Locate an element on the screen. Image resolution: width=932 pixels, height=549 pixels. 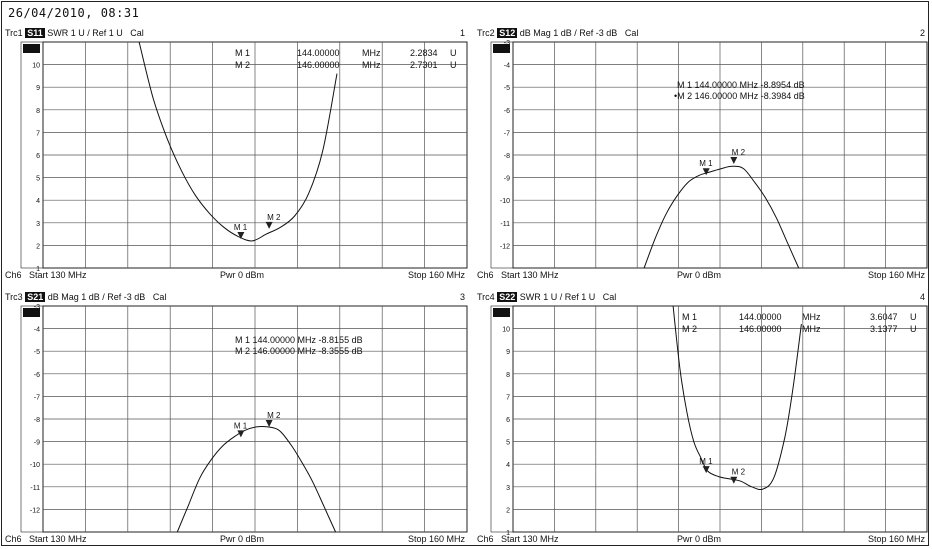
y-tick-label: -9 is located at coordinates (507, 179).